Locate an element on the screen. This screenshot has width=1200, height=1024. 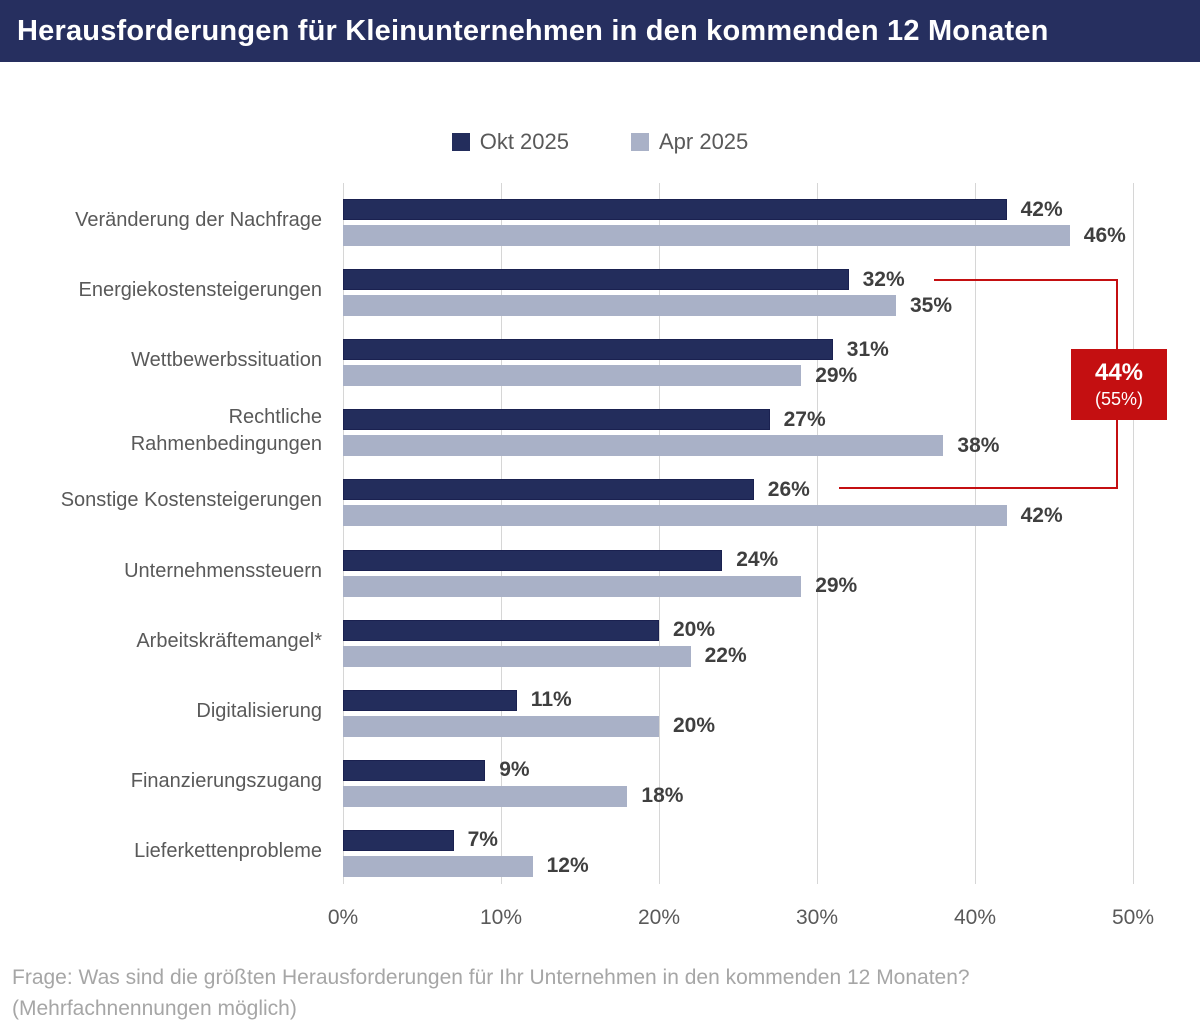
category-label: Arbeitskräftemangel* is located at coordinates (229, 640).